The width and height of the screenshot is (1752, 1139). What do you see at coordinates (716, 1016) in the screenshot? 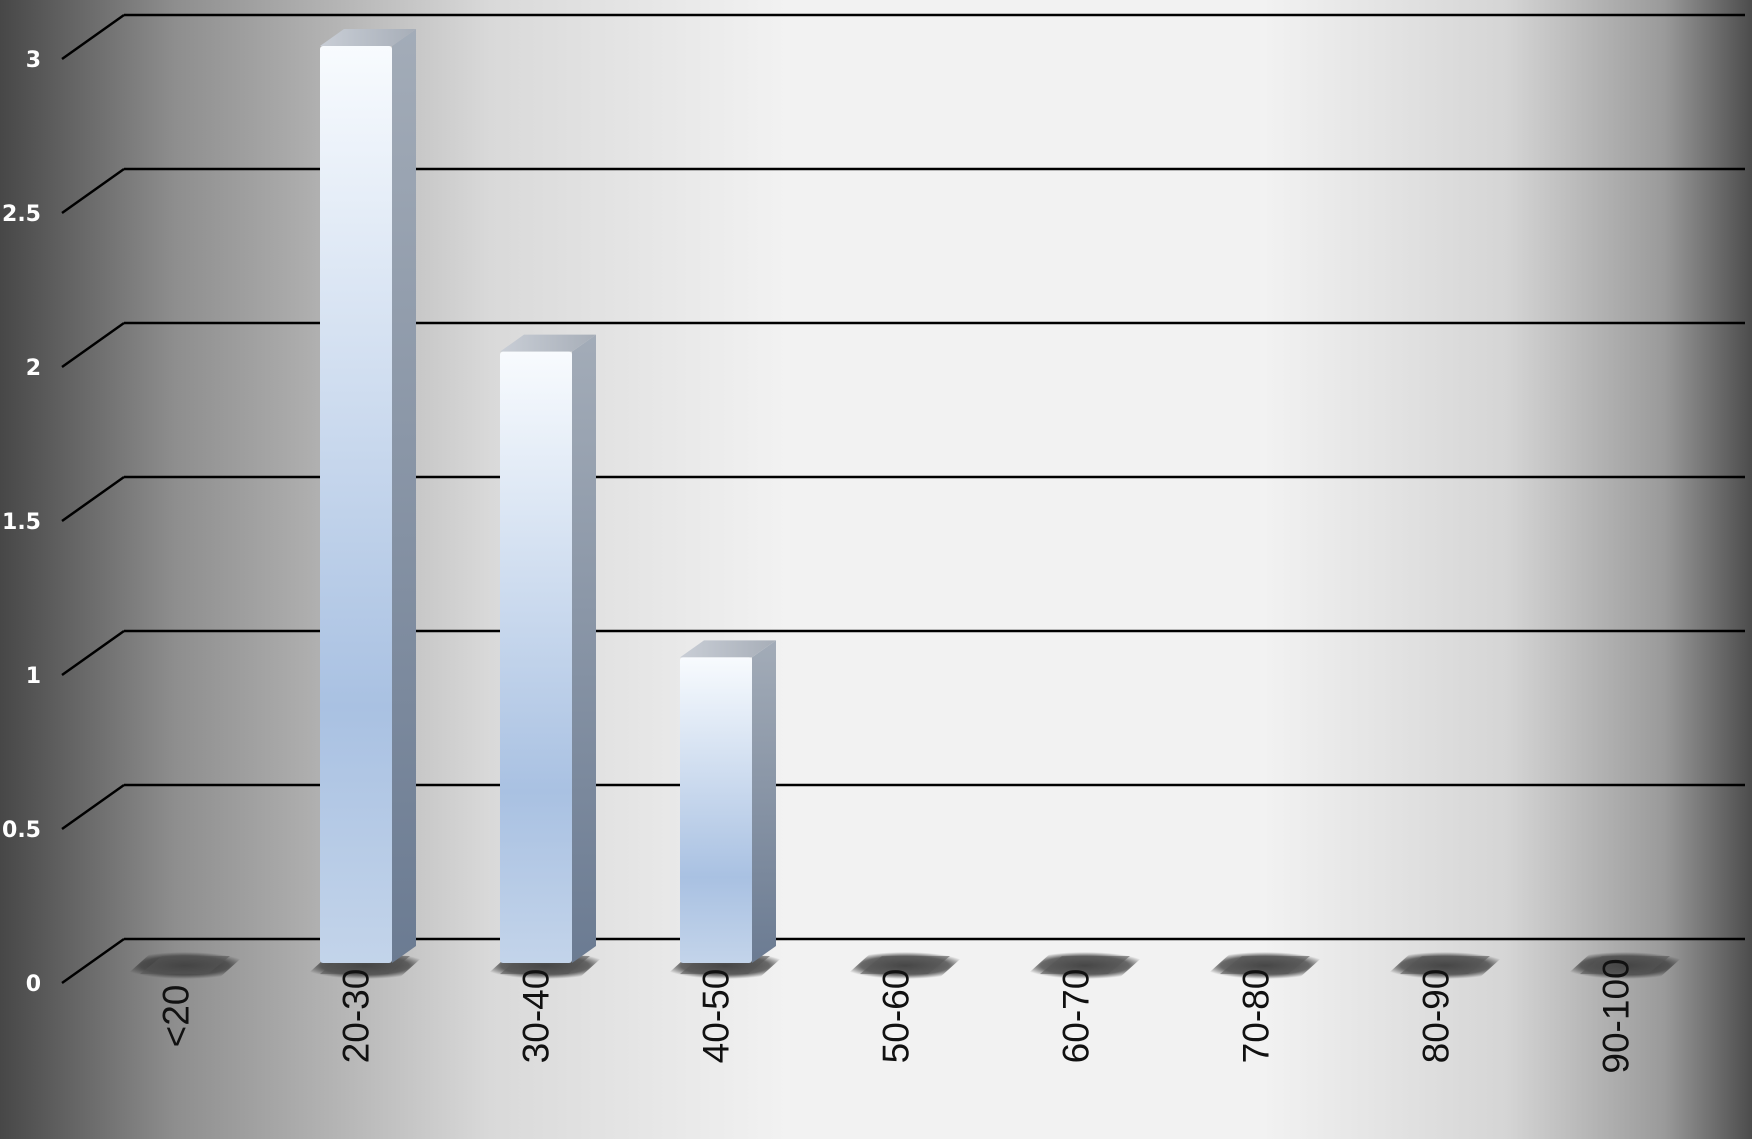
I see `x-tick-label: 40-50` at bounding box center [716, 1016].